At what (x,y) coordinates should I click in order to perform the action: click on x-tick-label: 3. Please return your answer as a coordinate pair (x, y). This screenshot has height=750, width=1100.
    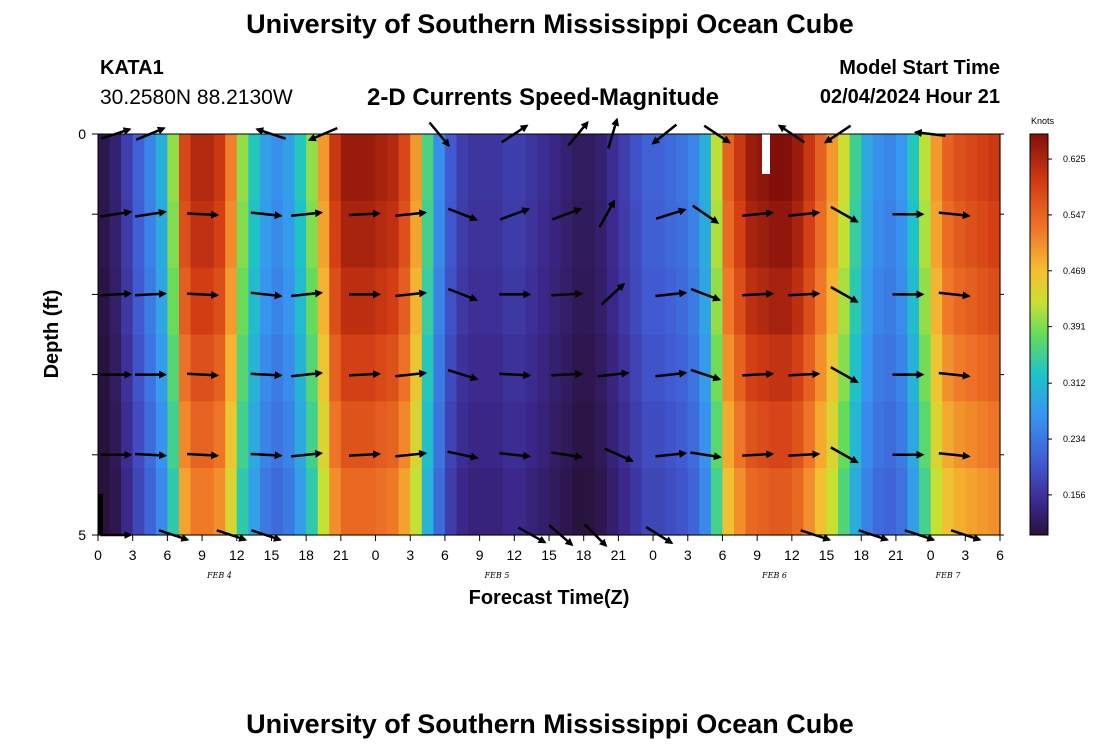
    Looking at the image, I should click on (965, 555).